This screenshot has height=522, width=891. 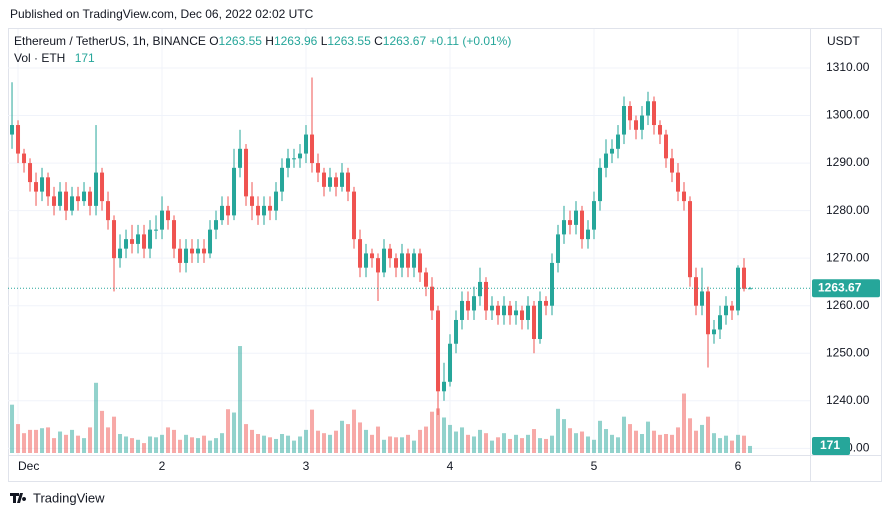 What do you see at coordinates (306, 466) in the screenshot?
I see `x-tick-label: 3` at bounding box center [306, 466].